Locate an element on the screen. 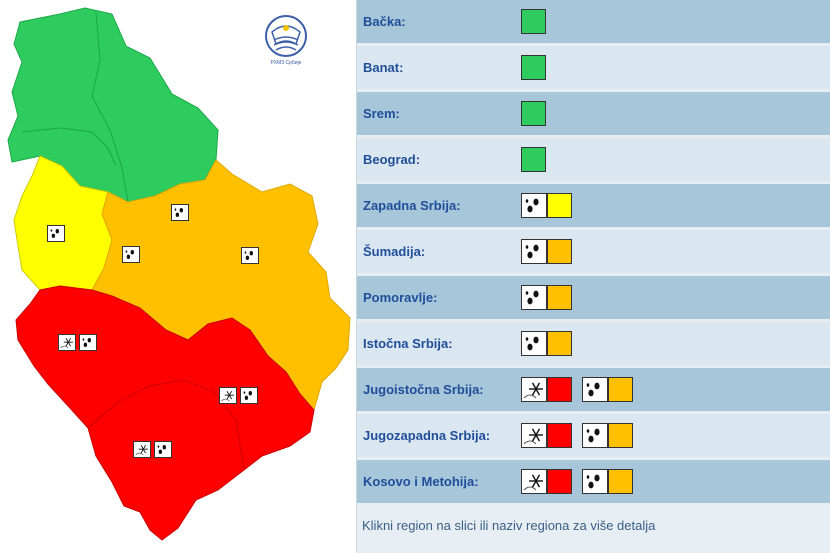  region-row: Jugoistočna Srbija: is located at coordinates (593, 389).